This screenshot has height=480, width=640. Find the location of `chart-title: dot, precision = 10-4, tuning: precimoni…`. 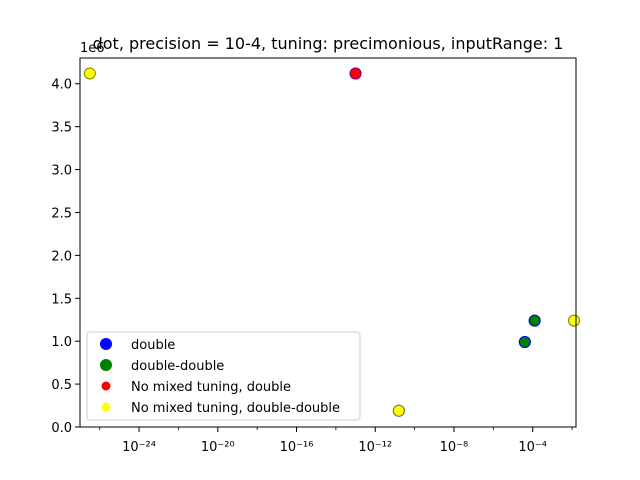

chart-title: dot, precision = 10-4, tuning: precimoni… is located at coordinates (328, 43).